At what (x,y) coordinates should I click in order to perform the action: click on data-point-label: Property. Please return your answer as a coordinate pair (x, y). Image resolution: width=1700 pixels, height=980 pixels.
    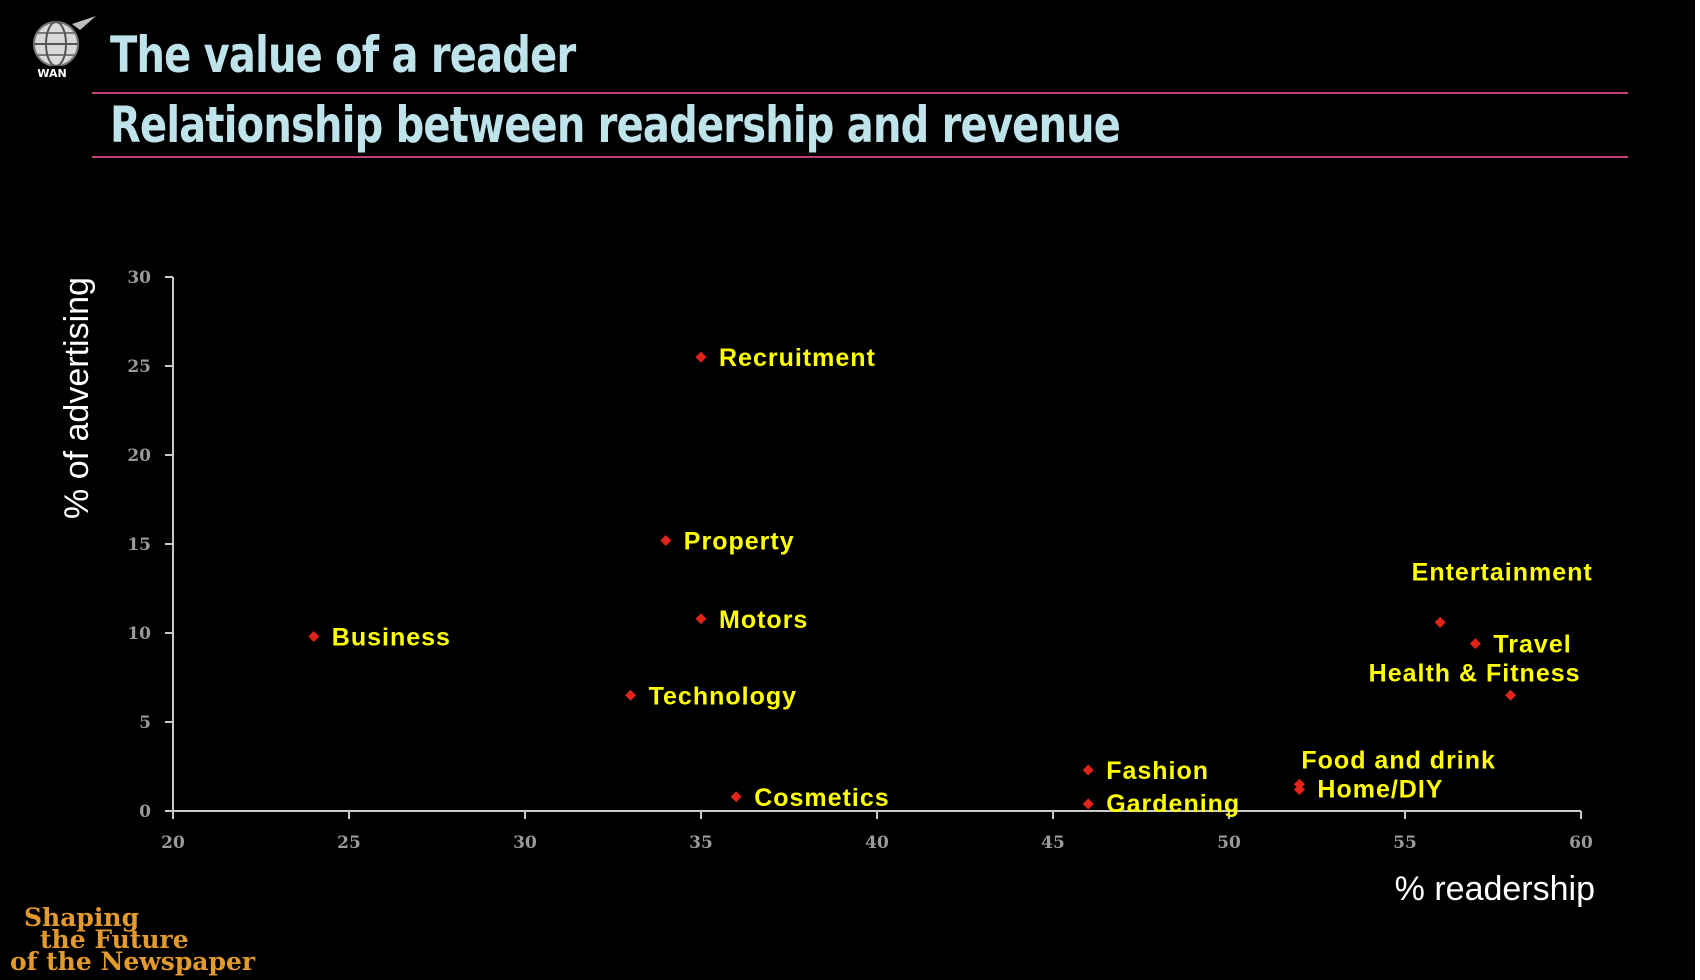
    Looking at the image, I should click on (739, 541).